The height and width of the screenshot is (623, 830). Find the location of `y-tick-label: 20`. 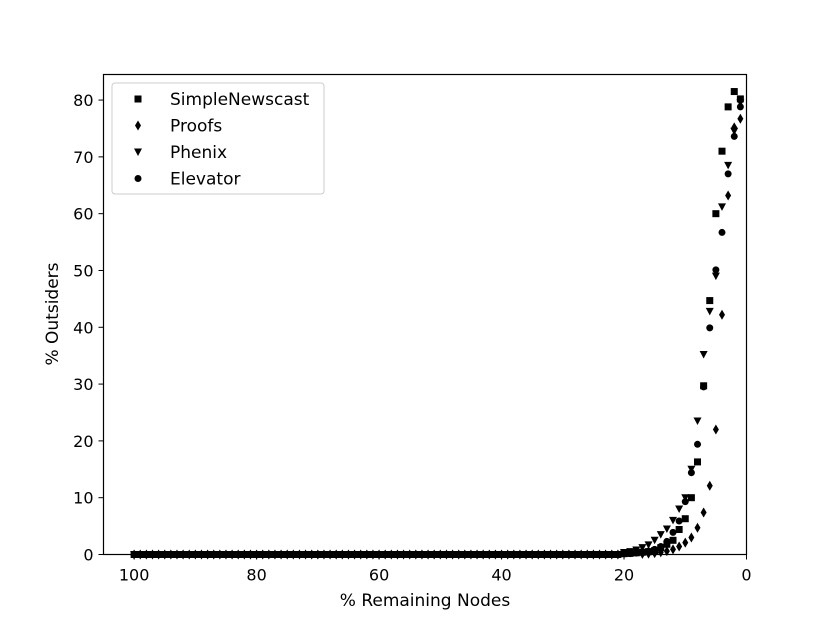

y-tick-label: 20 is located at coordinates (83, 441).